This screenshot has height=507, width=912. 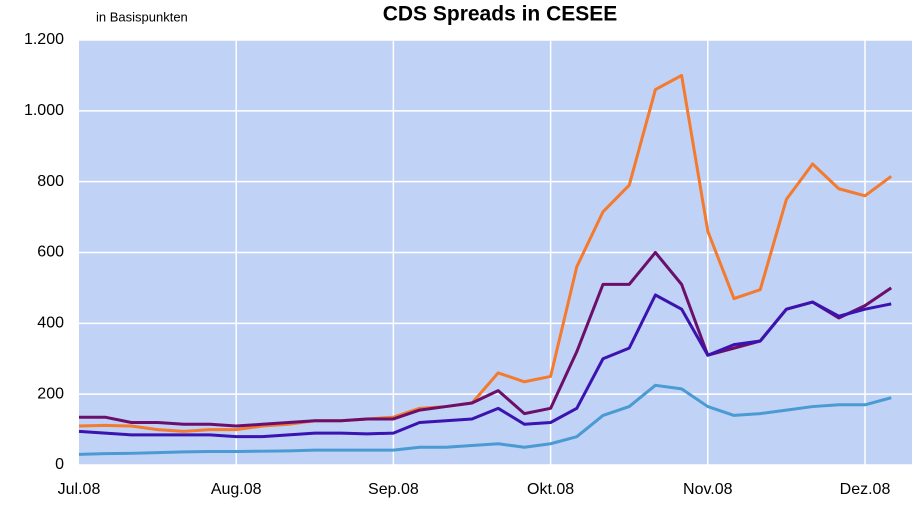 I want to click on x-tick-label: Dez.08, so click(x=865, y=489).